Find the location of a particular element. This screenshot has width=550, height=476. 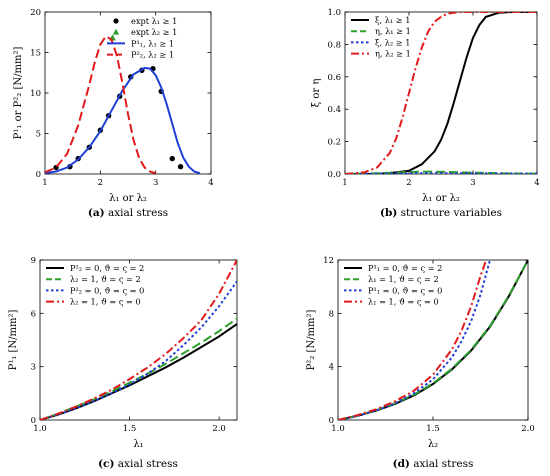

legend-entry: P¹₁ = 0, ϑ = ς = 2 is located at coordinates (405, 268).